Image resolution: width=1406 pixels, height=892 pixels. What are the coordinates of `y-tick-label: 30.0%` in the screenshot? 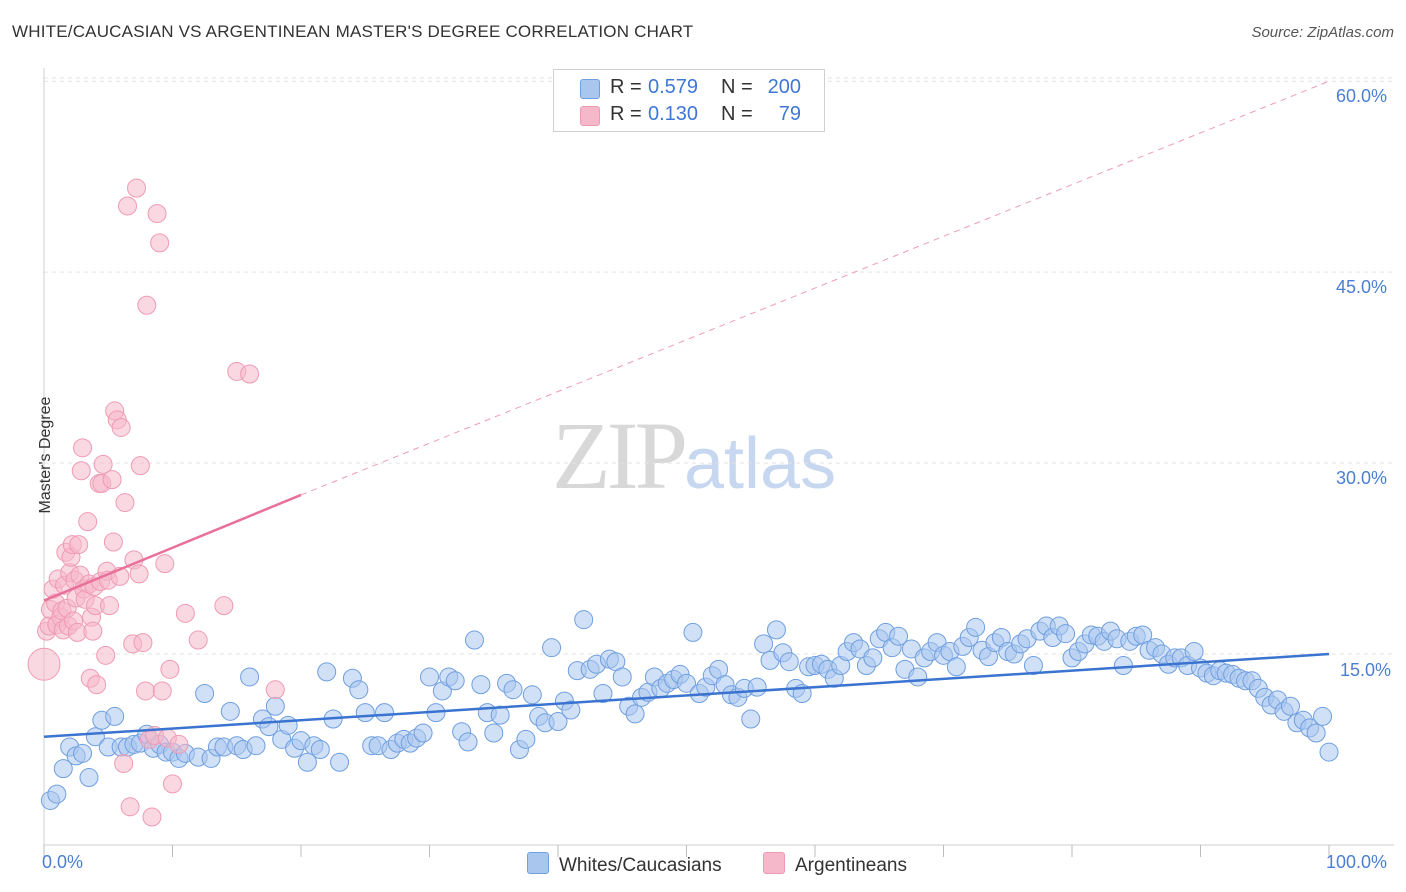 It's located at (1362, 478).